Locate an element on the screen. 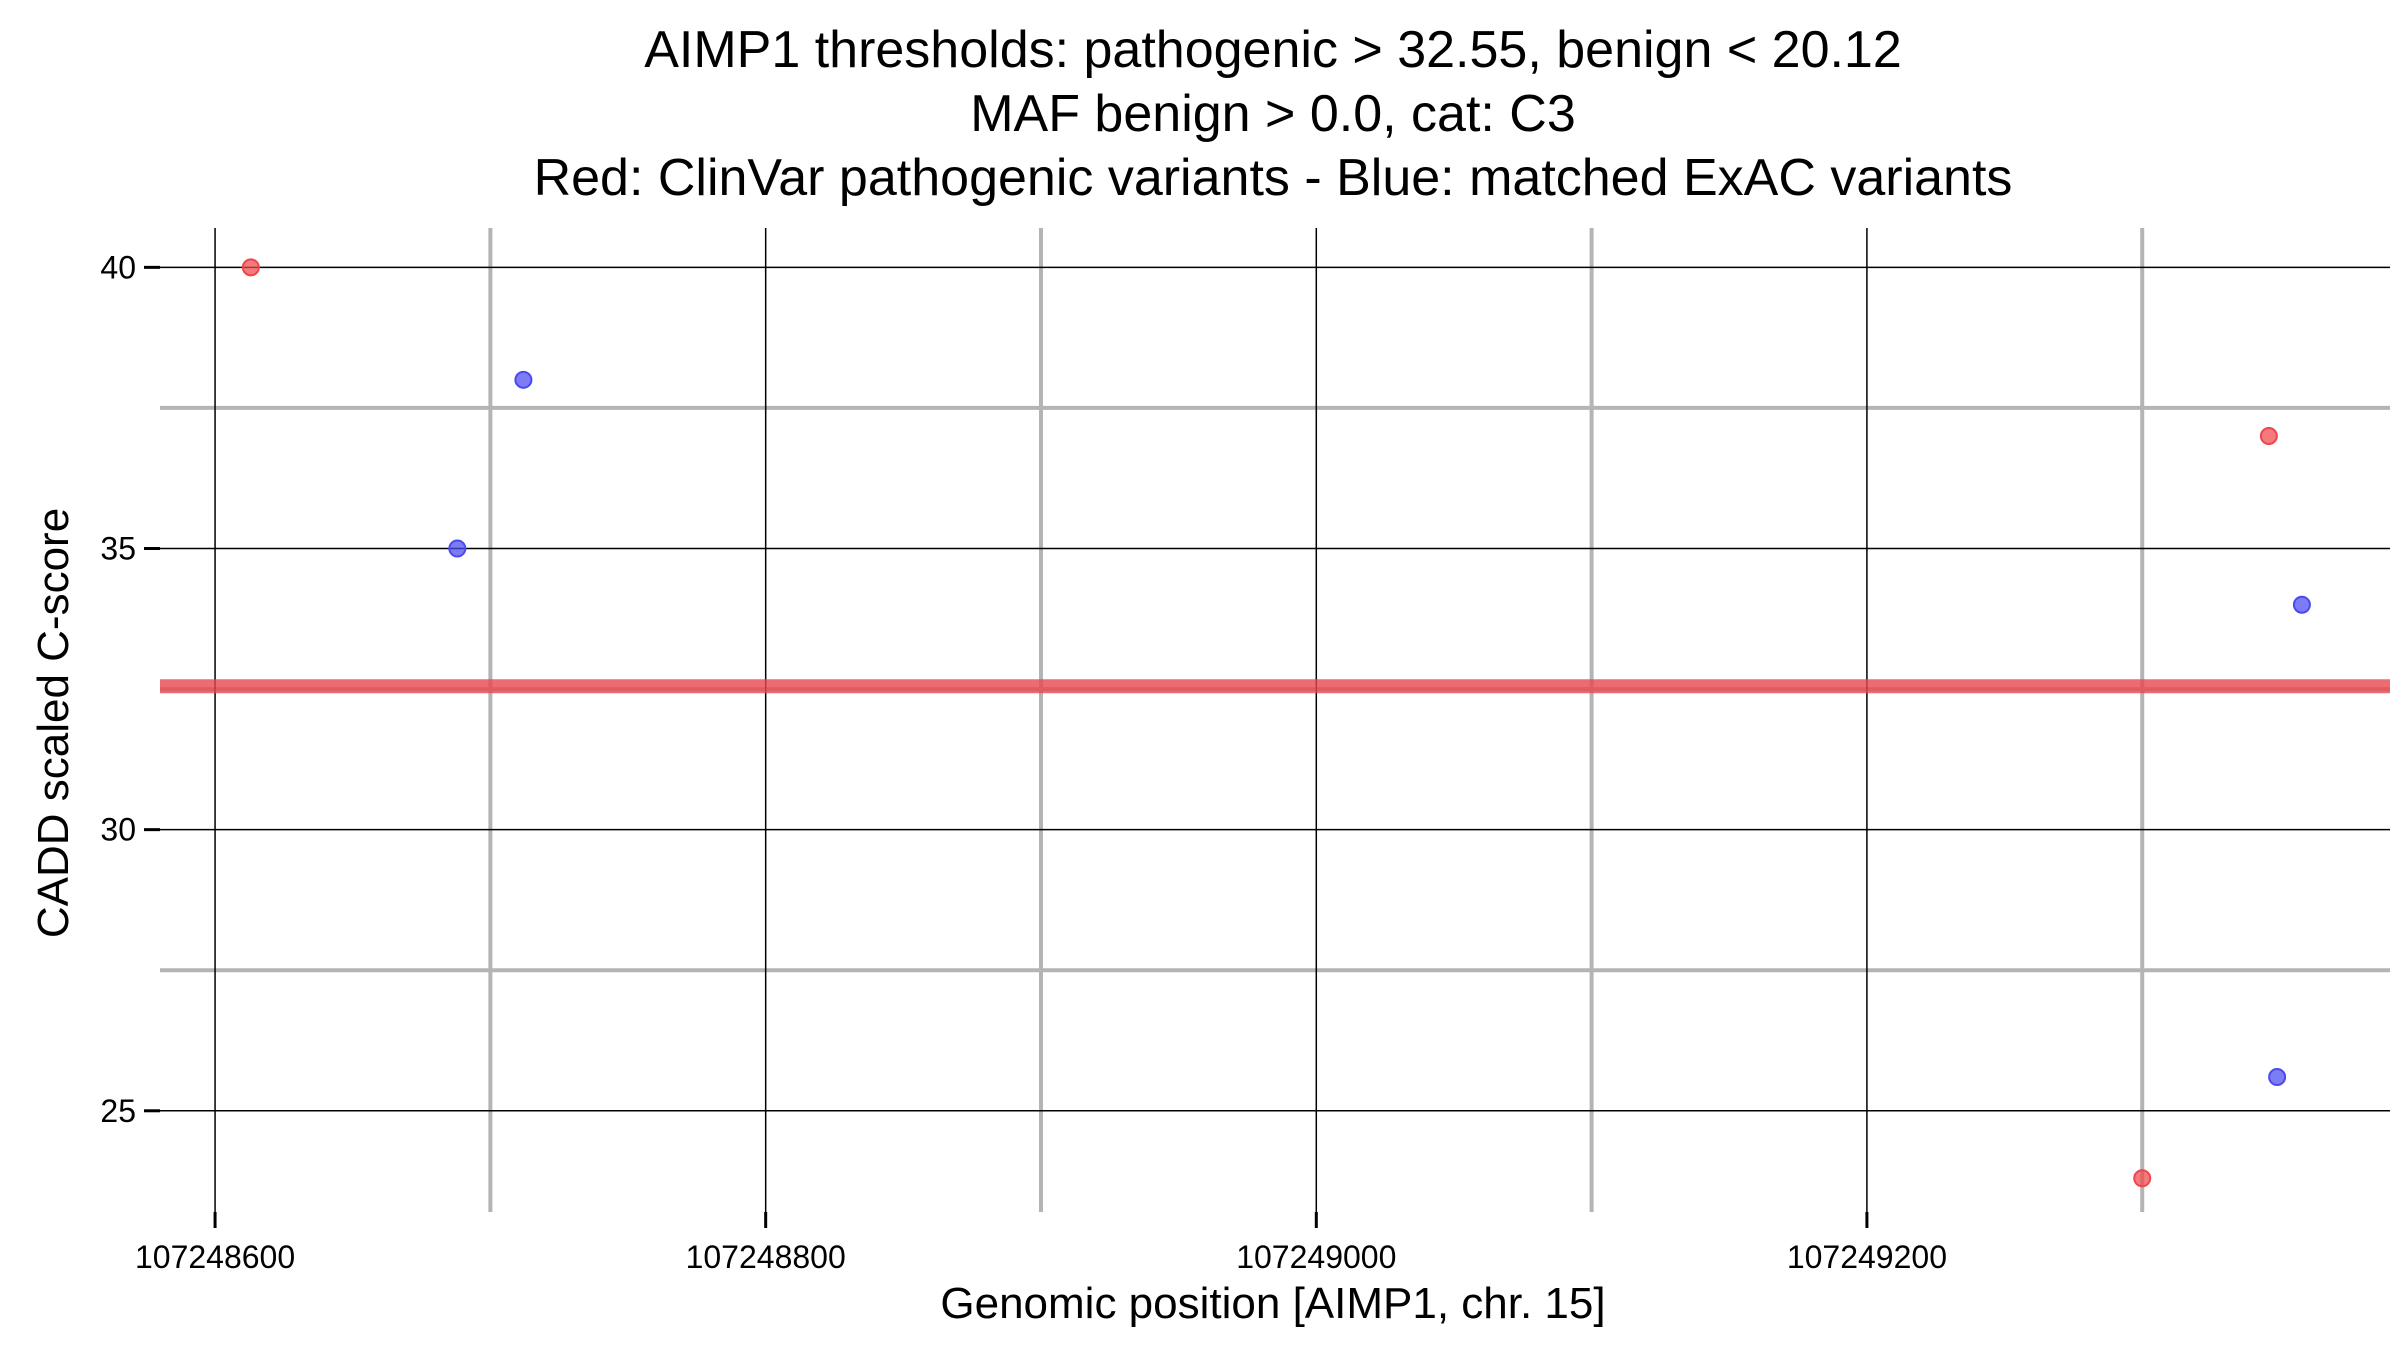 Image resolution: width=2400 pixels, height=1350 pixels. y-axis: 25 30 35 40 is located at coordinates (130, 689).